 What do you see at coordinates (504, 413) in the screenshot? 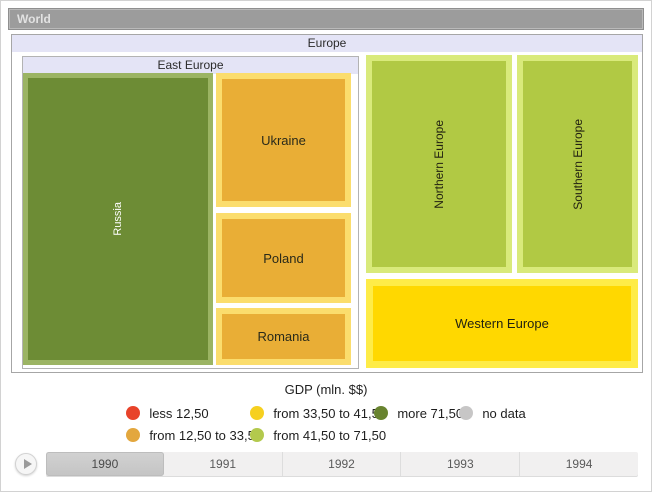
I see `legend-label: no data` at bounding box center [504, 413].